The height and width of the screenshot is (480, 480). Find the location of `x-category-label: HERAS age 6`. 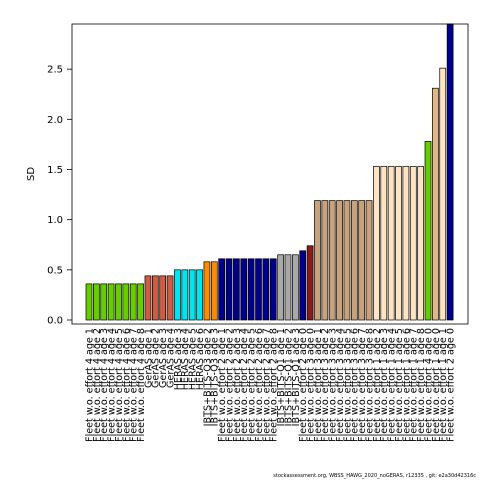

x-category-label: HERAS age 6 is located at coordinates (200, 359).